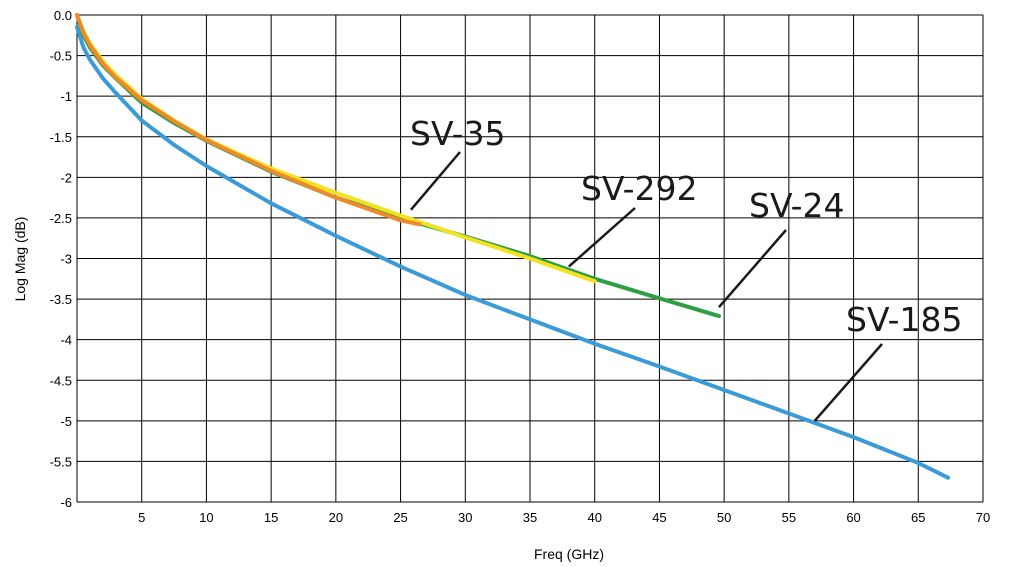  I want to click on y-tick-label: -4, so click(66, 340).